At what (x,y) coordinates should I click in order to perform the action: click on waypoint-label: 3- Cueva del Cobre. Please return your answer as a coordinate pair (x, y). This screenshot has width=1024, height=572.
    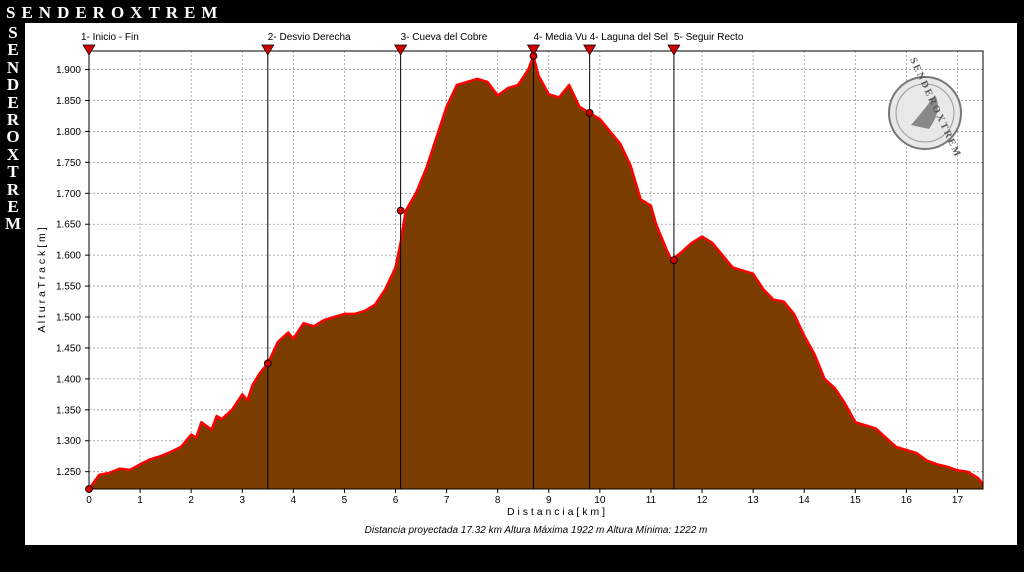
    Looking at the image, I should click on (444, 37).